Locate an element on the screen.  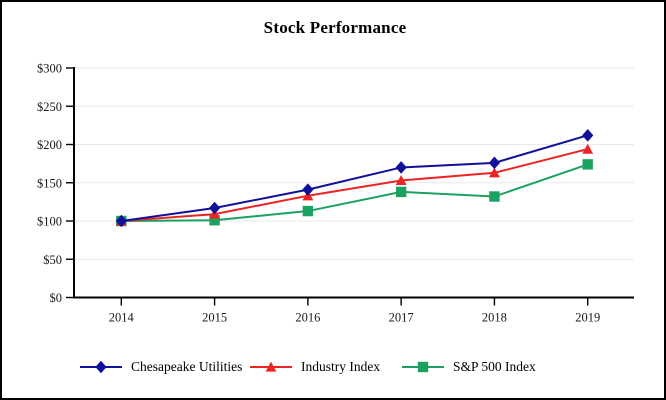
y-tick-label: $300 is located at coordinates (49, 69).